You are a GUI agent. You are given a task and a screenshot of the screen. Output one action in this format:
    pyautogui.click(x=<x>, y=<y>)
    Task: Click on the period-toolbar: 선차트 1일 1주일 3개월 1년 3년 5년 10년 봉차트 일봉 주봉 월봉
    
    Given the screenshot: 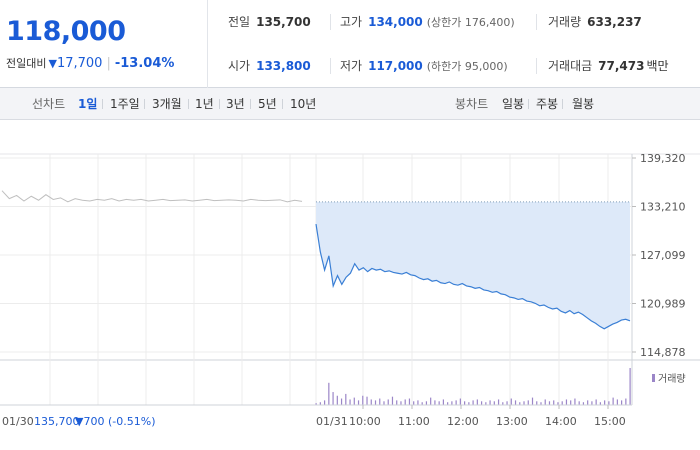 What is the action you would take?
    pyautogui.click(x=350, y=104)
    